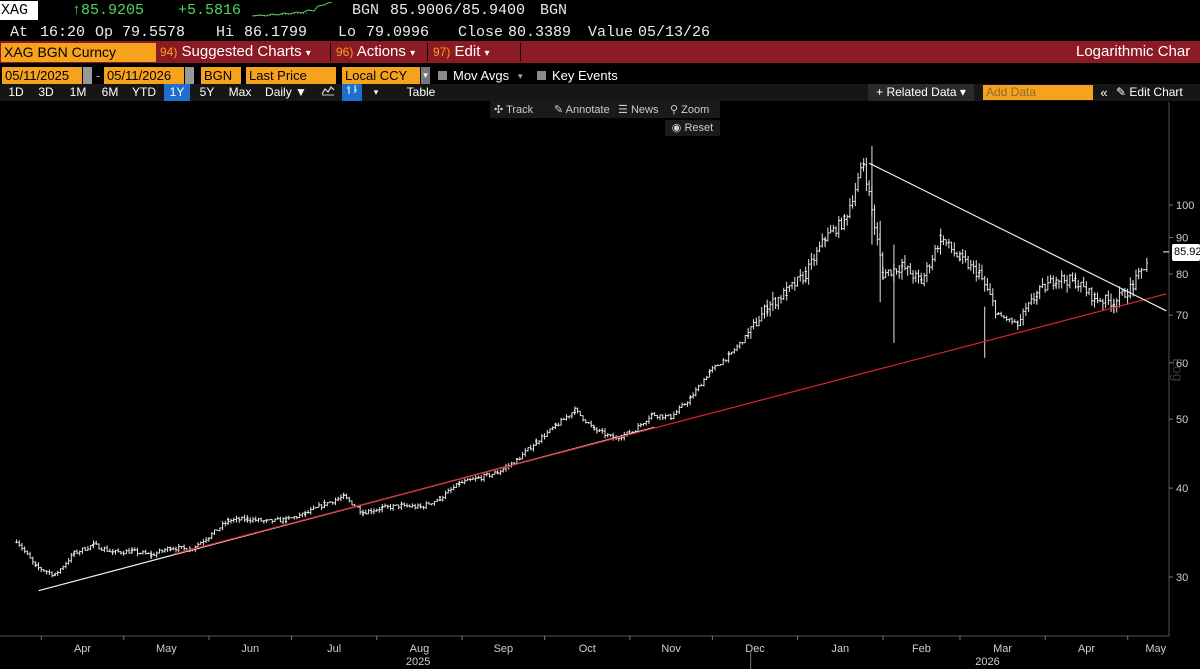  Describe the element at coordinates (240, 92) in the screenshot. I see `period-max: Max` at that location.